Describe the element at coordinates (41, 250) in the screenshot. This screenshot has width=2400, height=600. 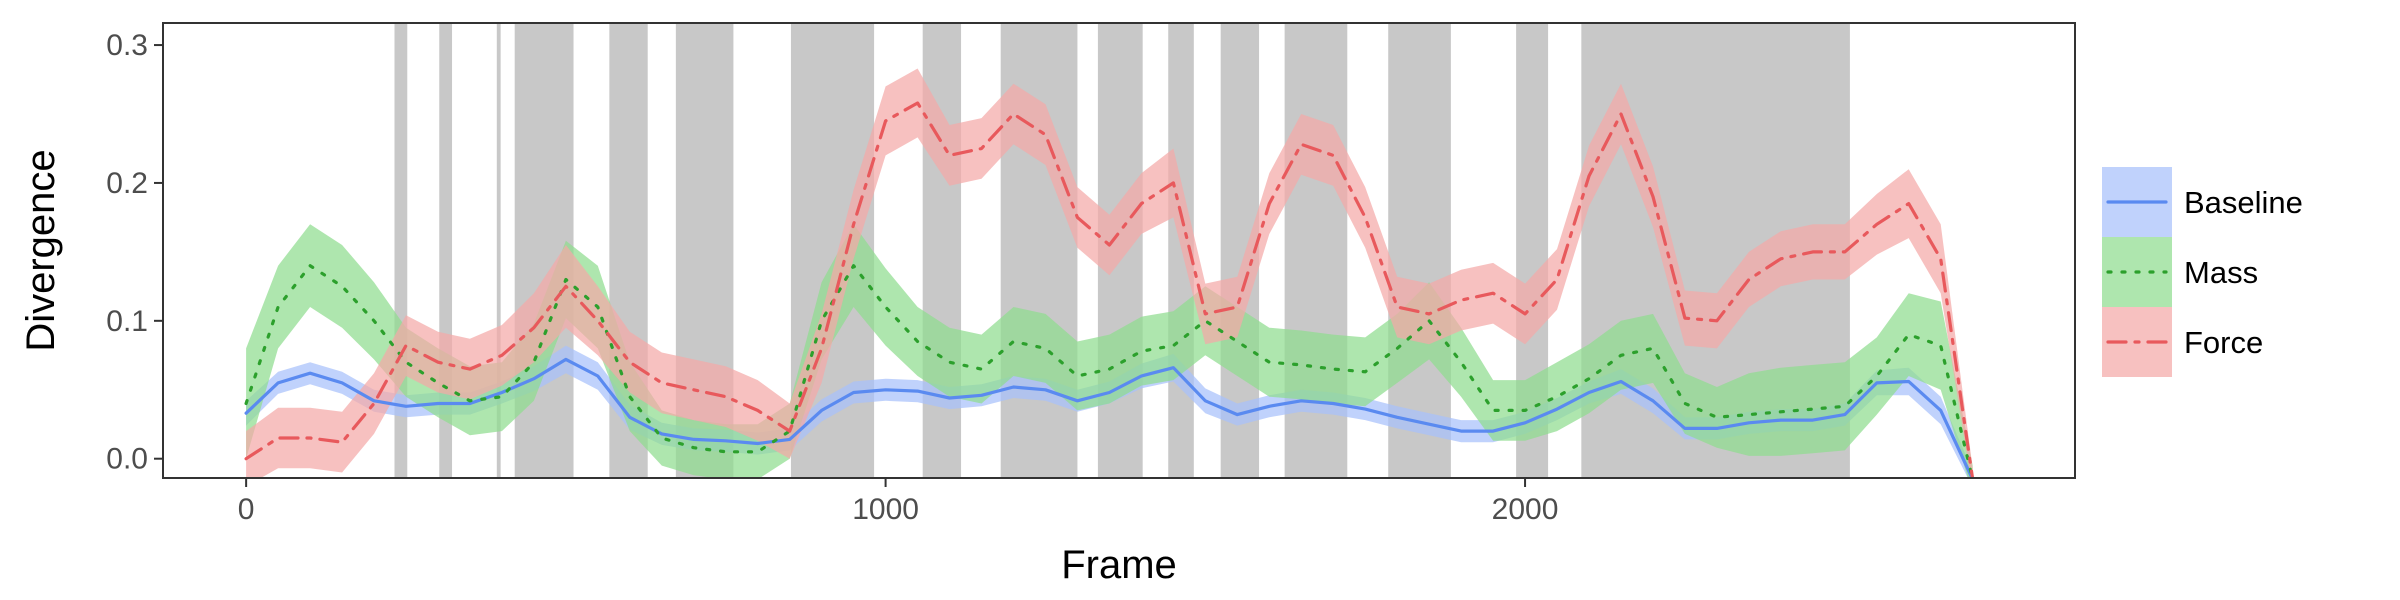
I see `y-axis-title: Divergence` at that location.